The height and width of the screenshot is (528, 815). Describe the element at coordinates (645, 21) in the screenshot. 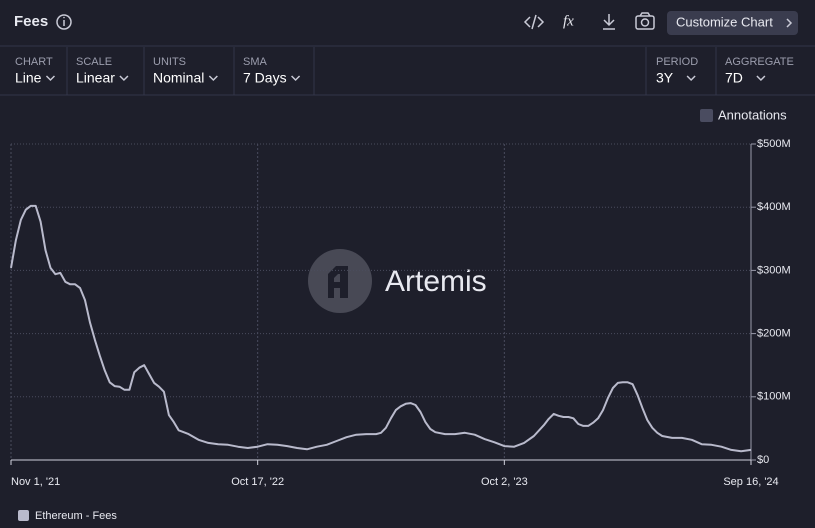

I see `screenshot-icon` at that location.